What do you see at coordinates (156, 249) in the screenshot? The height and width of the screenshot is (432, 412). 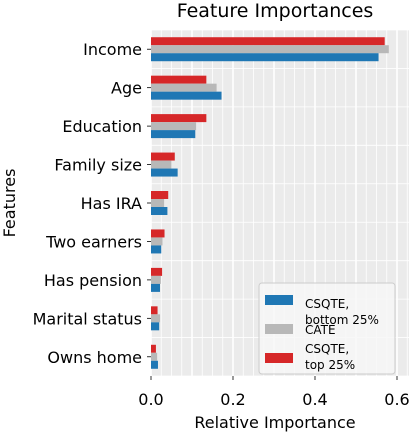 I see `bar-two-earners-csqte-bottom-25-` at bounding box center [156, 249].